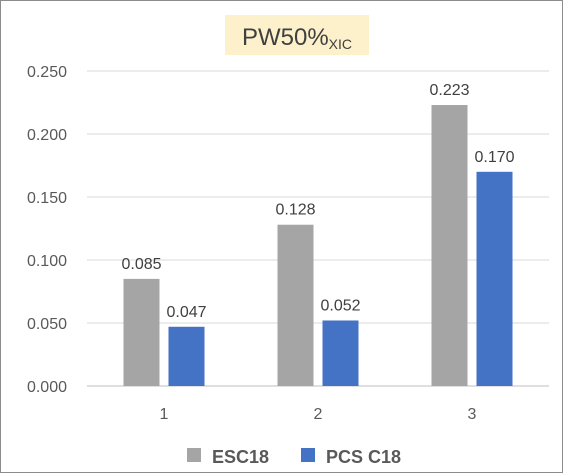 This screenshot has height=473, width=563. I want to click on chart-title-background, so click(297, 35).